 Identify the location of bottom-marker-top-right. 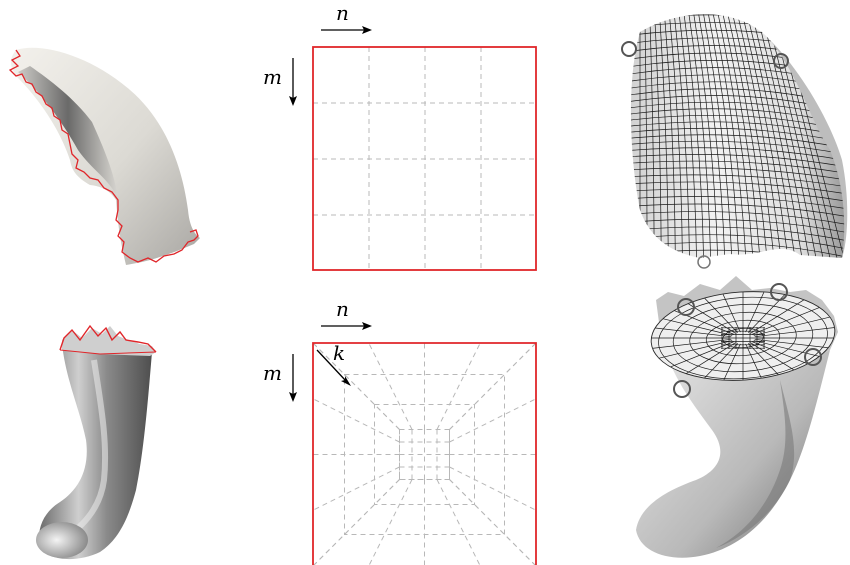
(779, 292).